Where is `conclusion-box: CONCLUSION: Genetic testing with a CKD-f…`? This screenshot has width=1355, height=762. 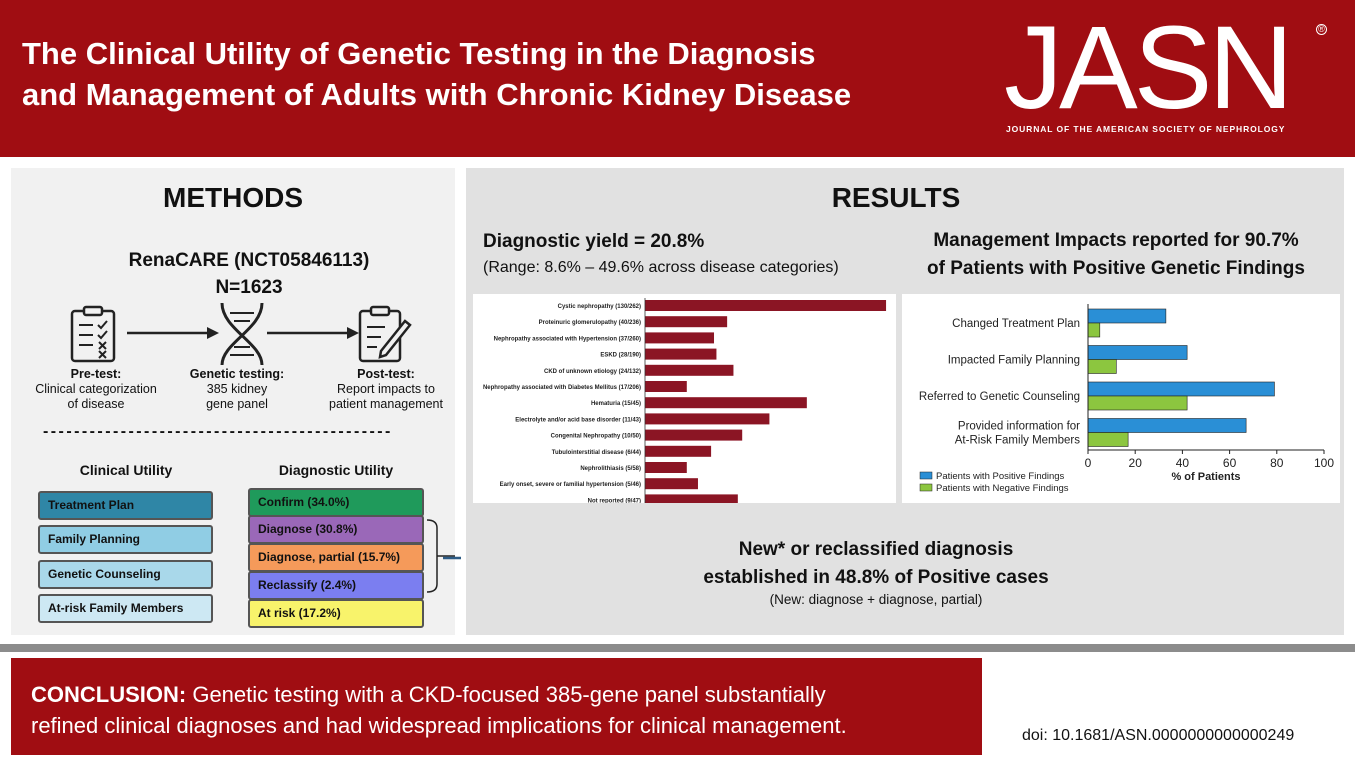
conclusion-box: CONCLUSION: Genetic testing with a CKD-f… is located at coordinates (496, 706).